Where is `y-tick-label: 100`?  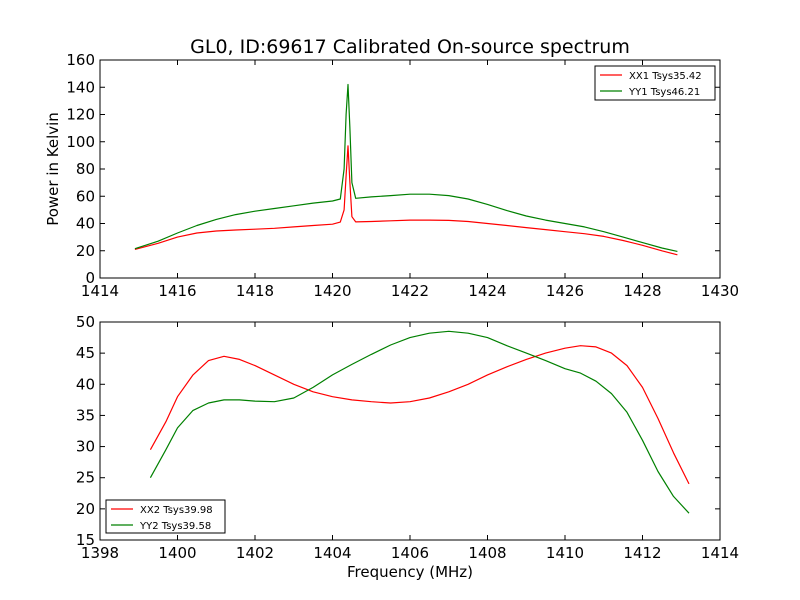 y-tick-label: 100 is located at coordinates (80, 142).